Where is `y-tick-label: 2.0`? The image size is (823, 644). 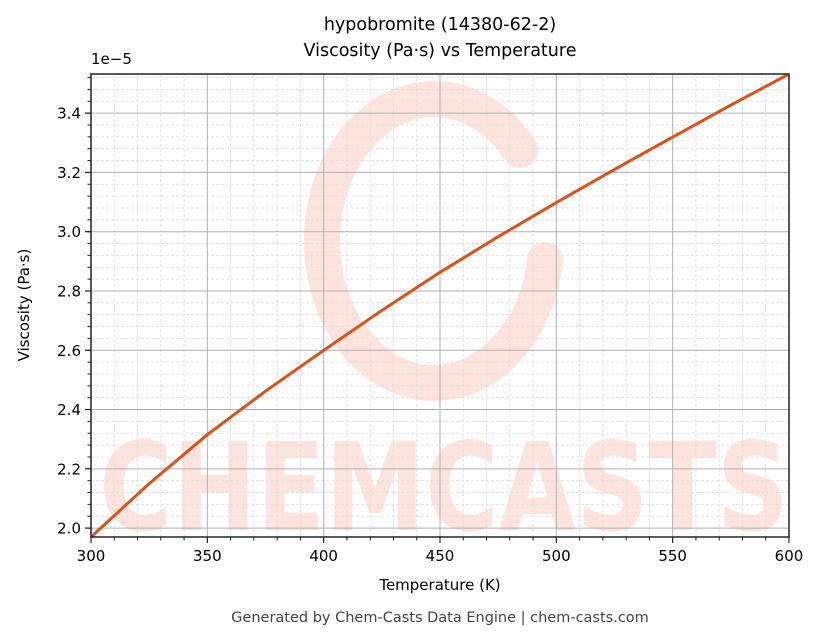 y-tick-label: 2.0 is located at coordinates (69, 529).